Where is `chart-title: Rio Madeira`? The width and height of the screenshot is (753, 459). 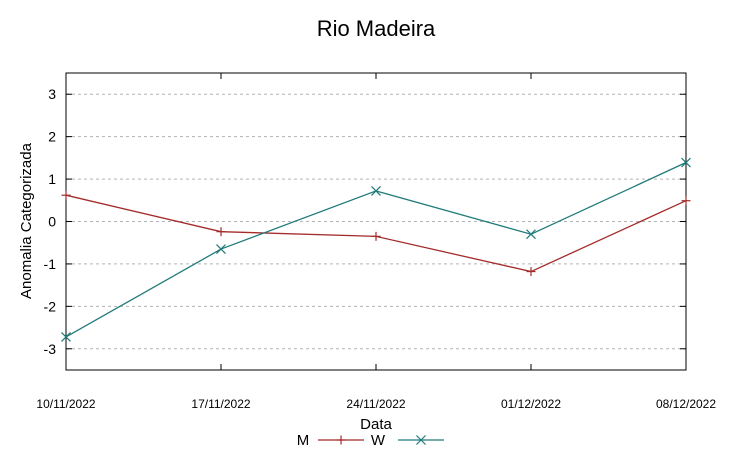
chart-title: Rio Madeira is located at coordinates (376, 28).